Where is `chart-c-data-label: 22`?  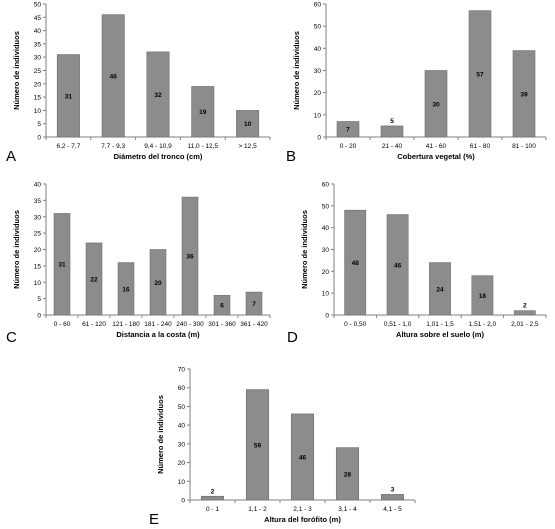
chart-c-data-label: 22 is located at coordinates (94, 279).